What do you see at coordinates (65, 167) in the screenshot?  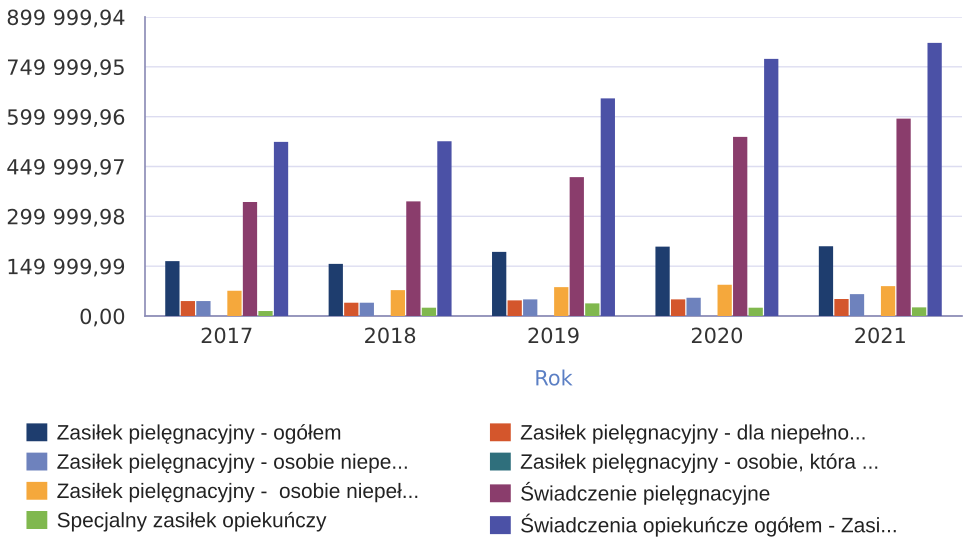 I see `y-tick-label: 449 999,97` at bounding box center [65, 167].